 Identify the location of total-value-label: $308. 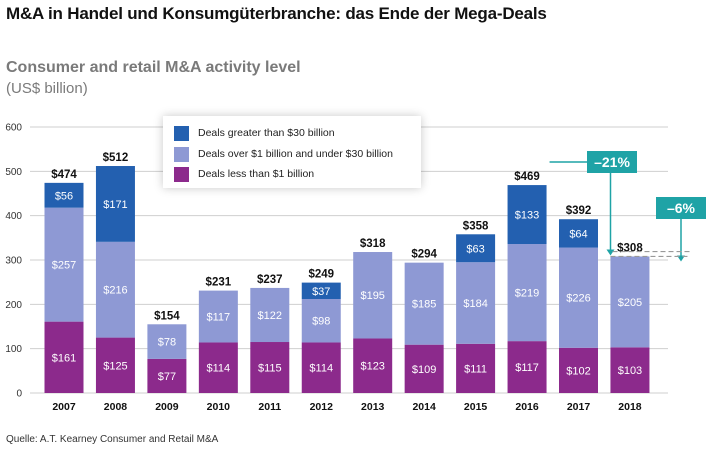
(630, 248).